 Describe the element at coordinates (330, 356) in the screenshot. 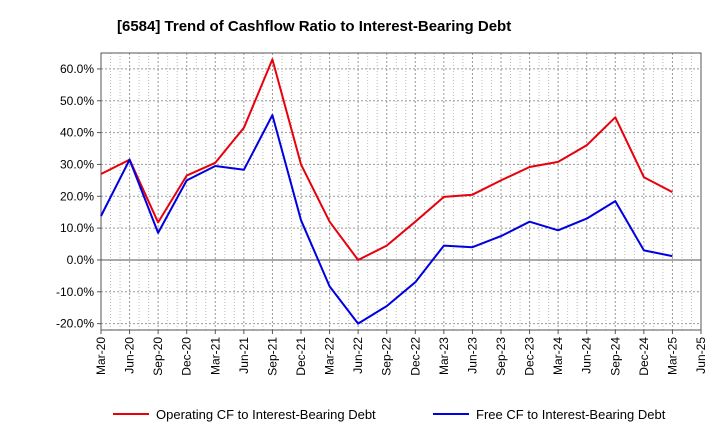

I see `x-tick-label: Mar-22` at that location.